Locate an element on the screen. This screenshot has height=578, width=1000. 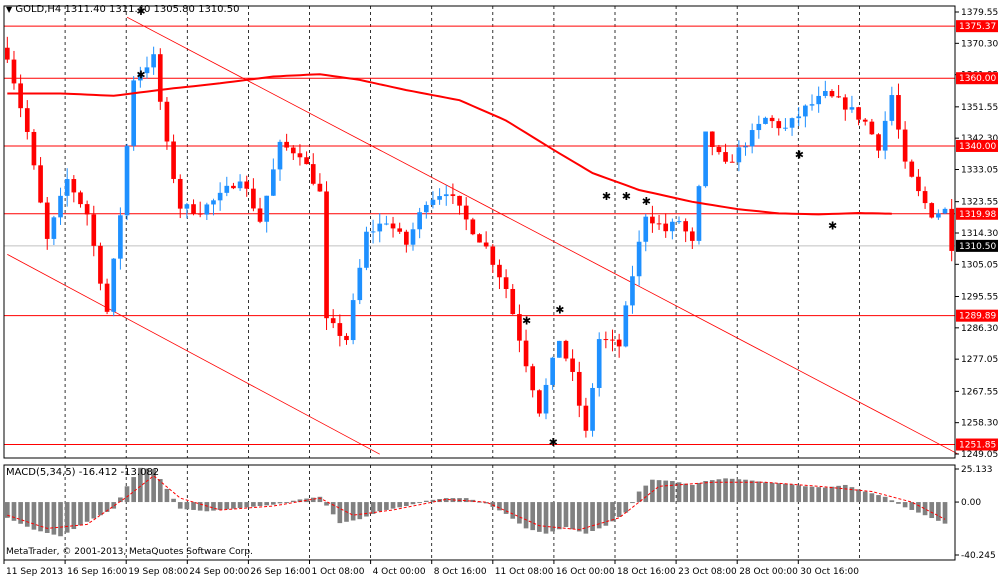
level-price-tag: 1251.85 is located at coordinates (977, 446).